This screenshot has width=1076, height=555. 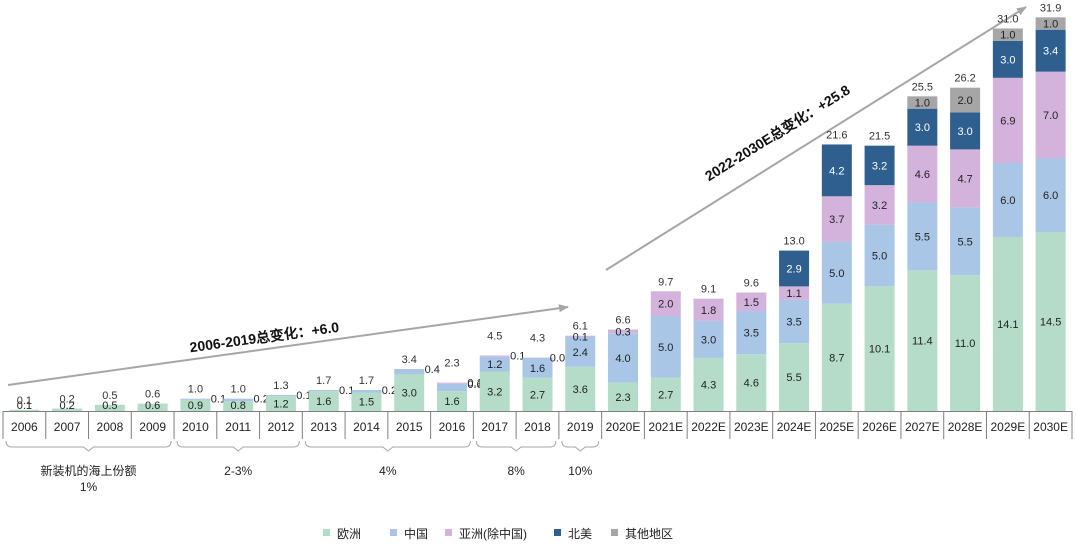 I want to click on segment-label: 1.5, so click(x=751, y=303).